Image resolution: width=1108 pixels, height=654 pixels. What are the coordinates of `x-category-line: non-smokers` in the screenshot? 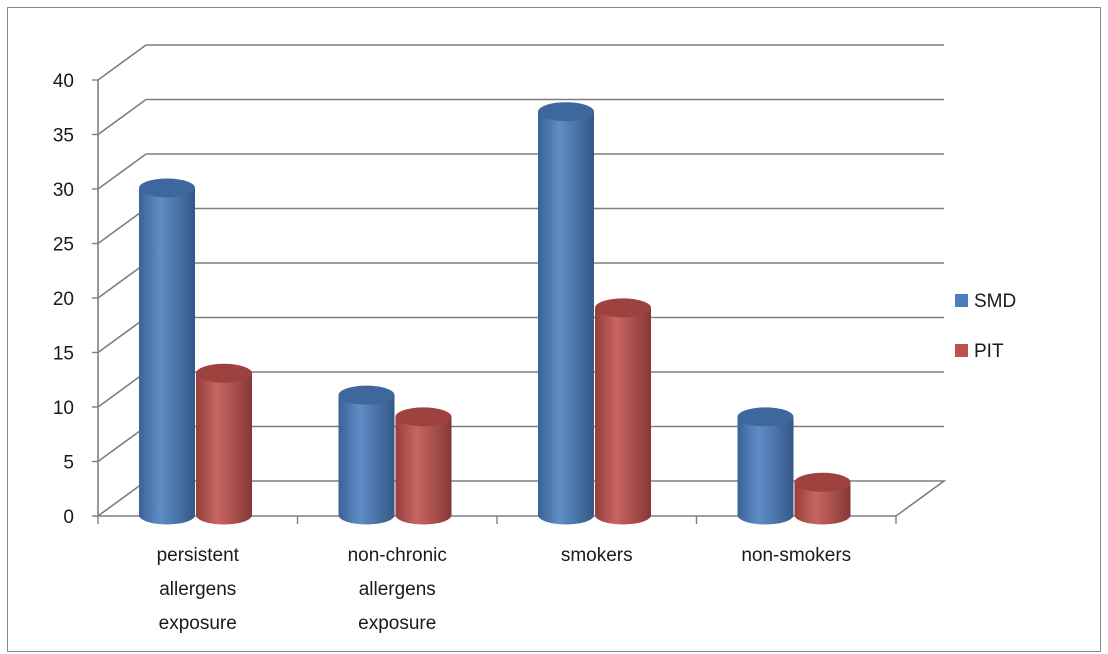 It's located at (796, 555).